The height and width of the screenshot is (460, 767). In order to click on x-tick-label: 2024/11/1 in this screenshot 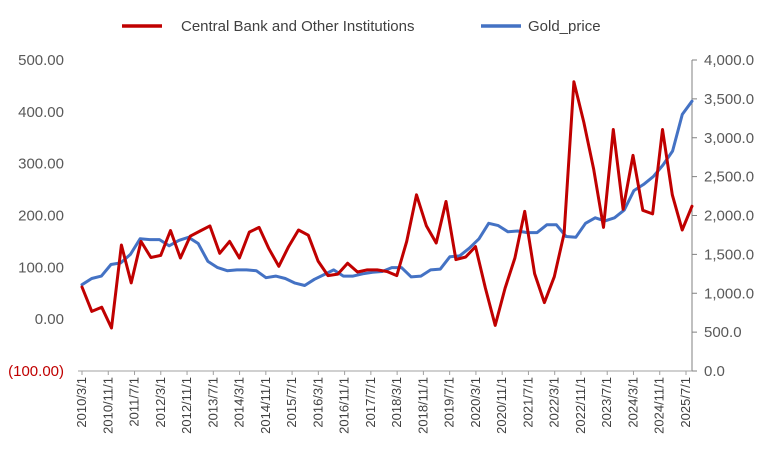, I will do `click(659, 405)`.